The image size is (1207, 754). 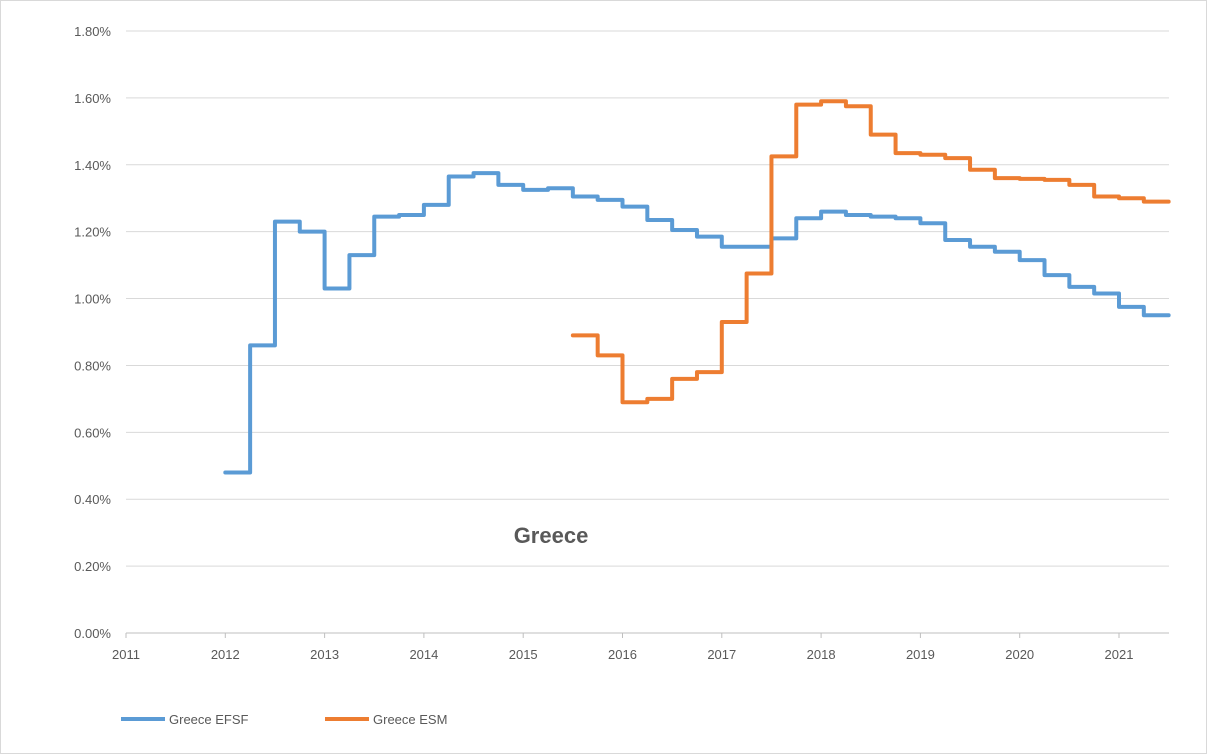 What do you see at coordinates (92, 98) in the screenshot?
I see `y-tick-label: 1.60%` at bounding box center [92, 98].